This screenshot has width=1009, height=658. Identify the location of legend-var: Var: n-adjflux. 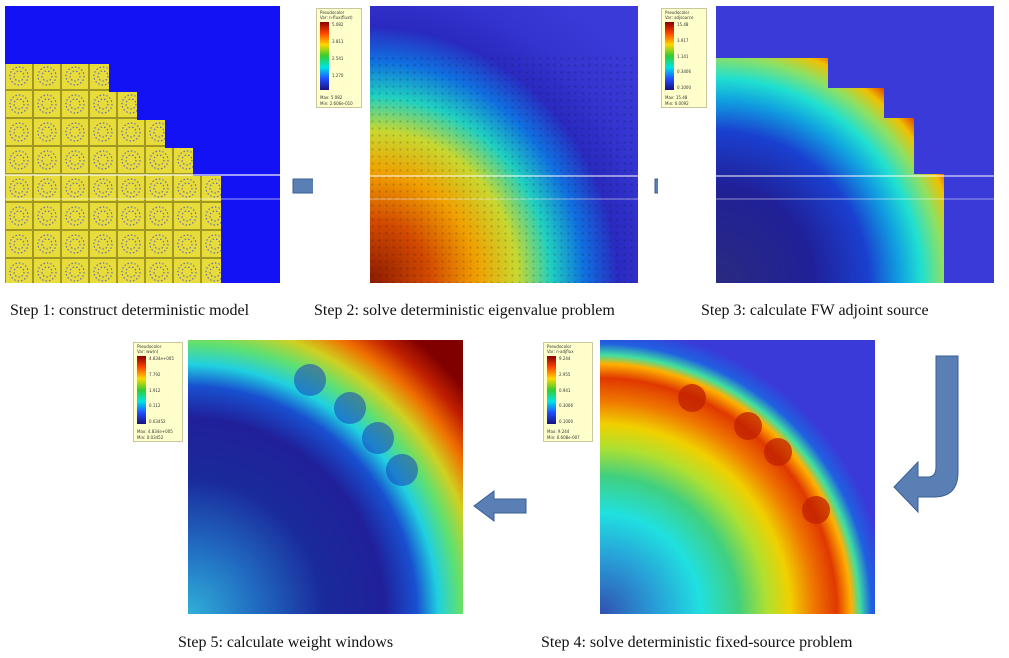
(560, 351).